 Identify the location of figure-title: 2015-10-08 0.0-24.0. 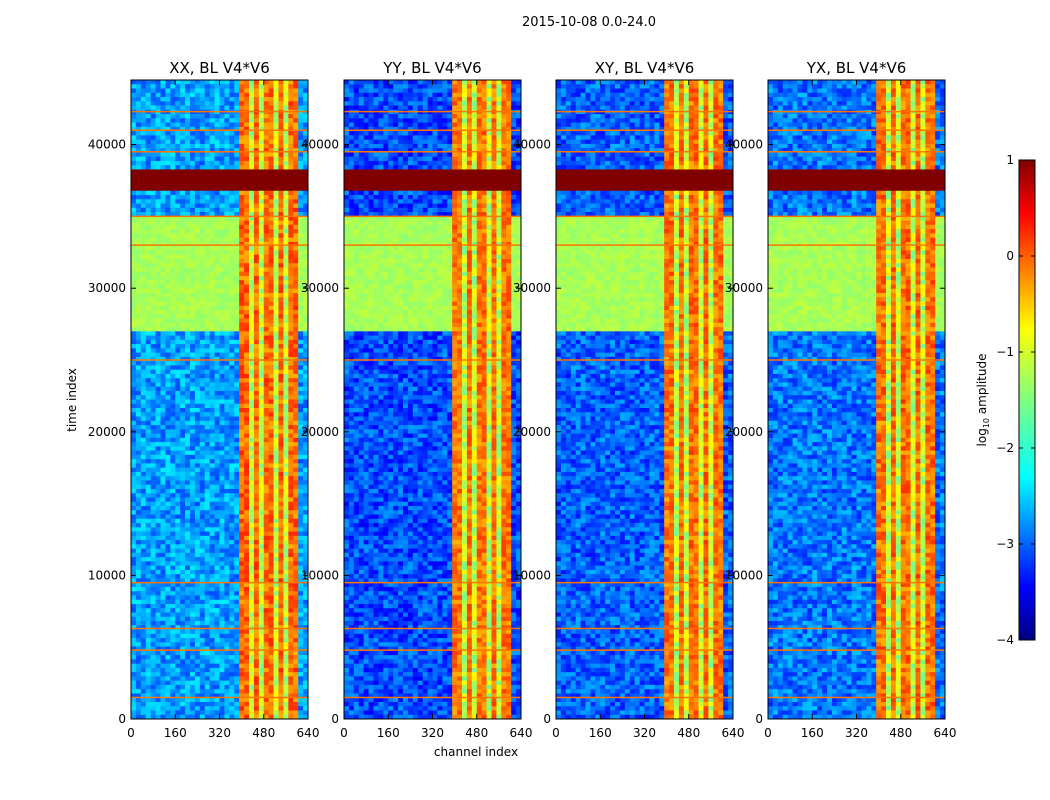
(589, 22).